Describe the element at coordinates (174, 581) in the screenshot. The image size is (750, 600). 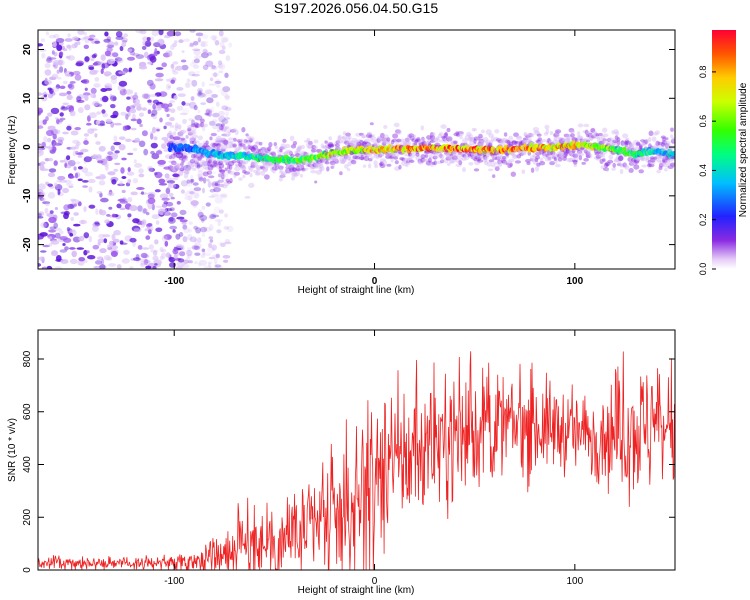
I see `snr-xtick-label: -100` at that location.